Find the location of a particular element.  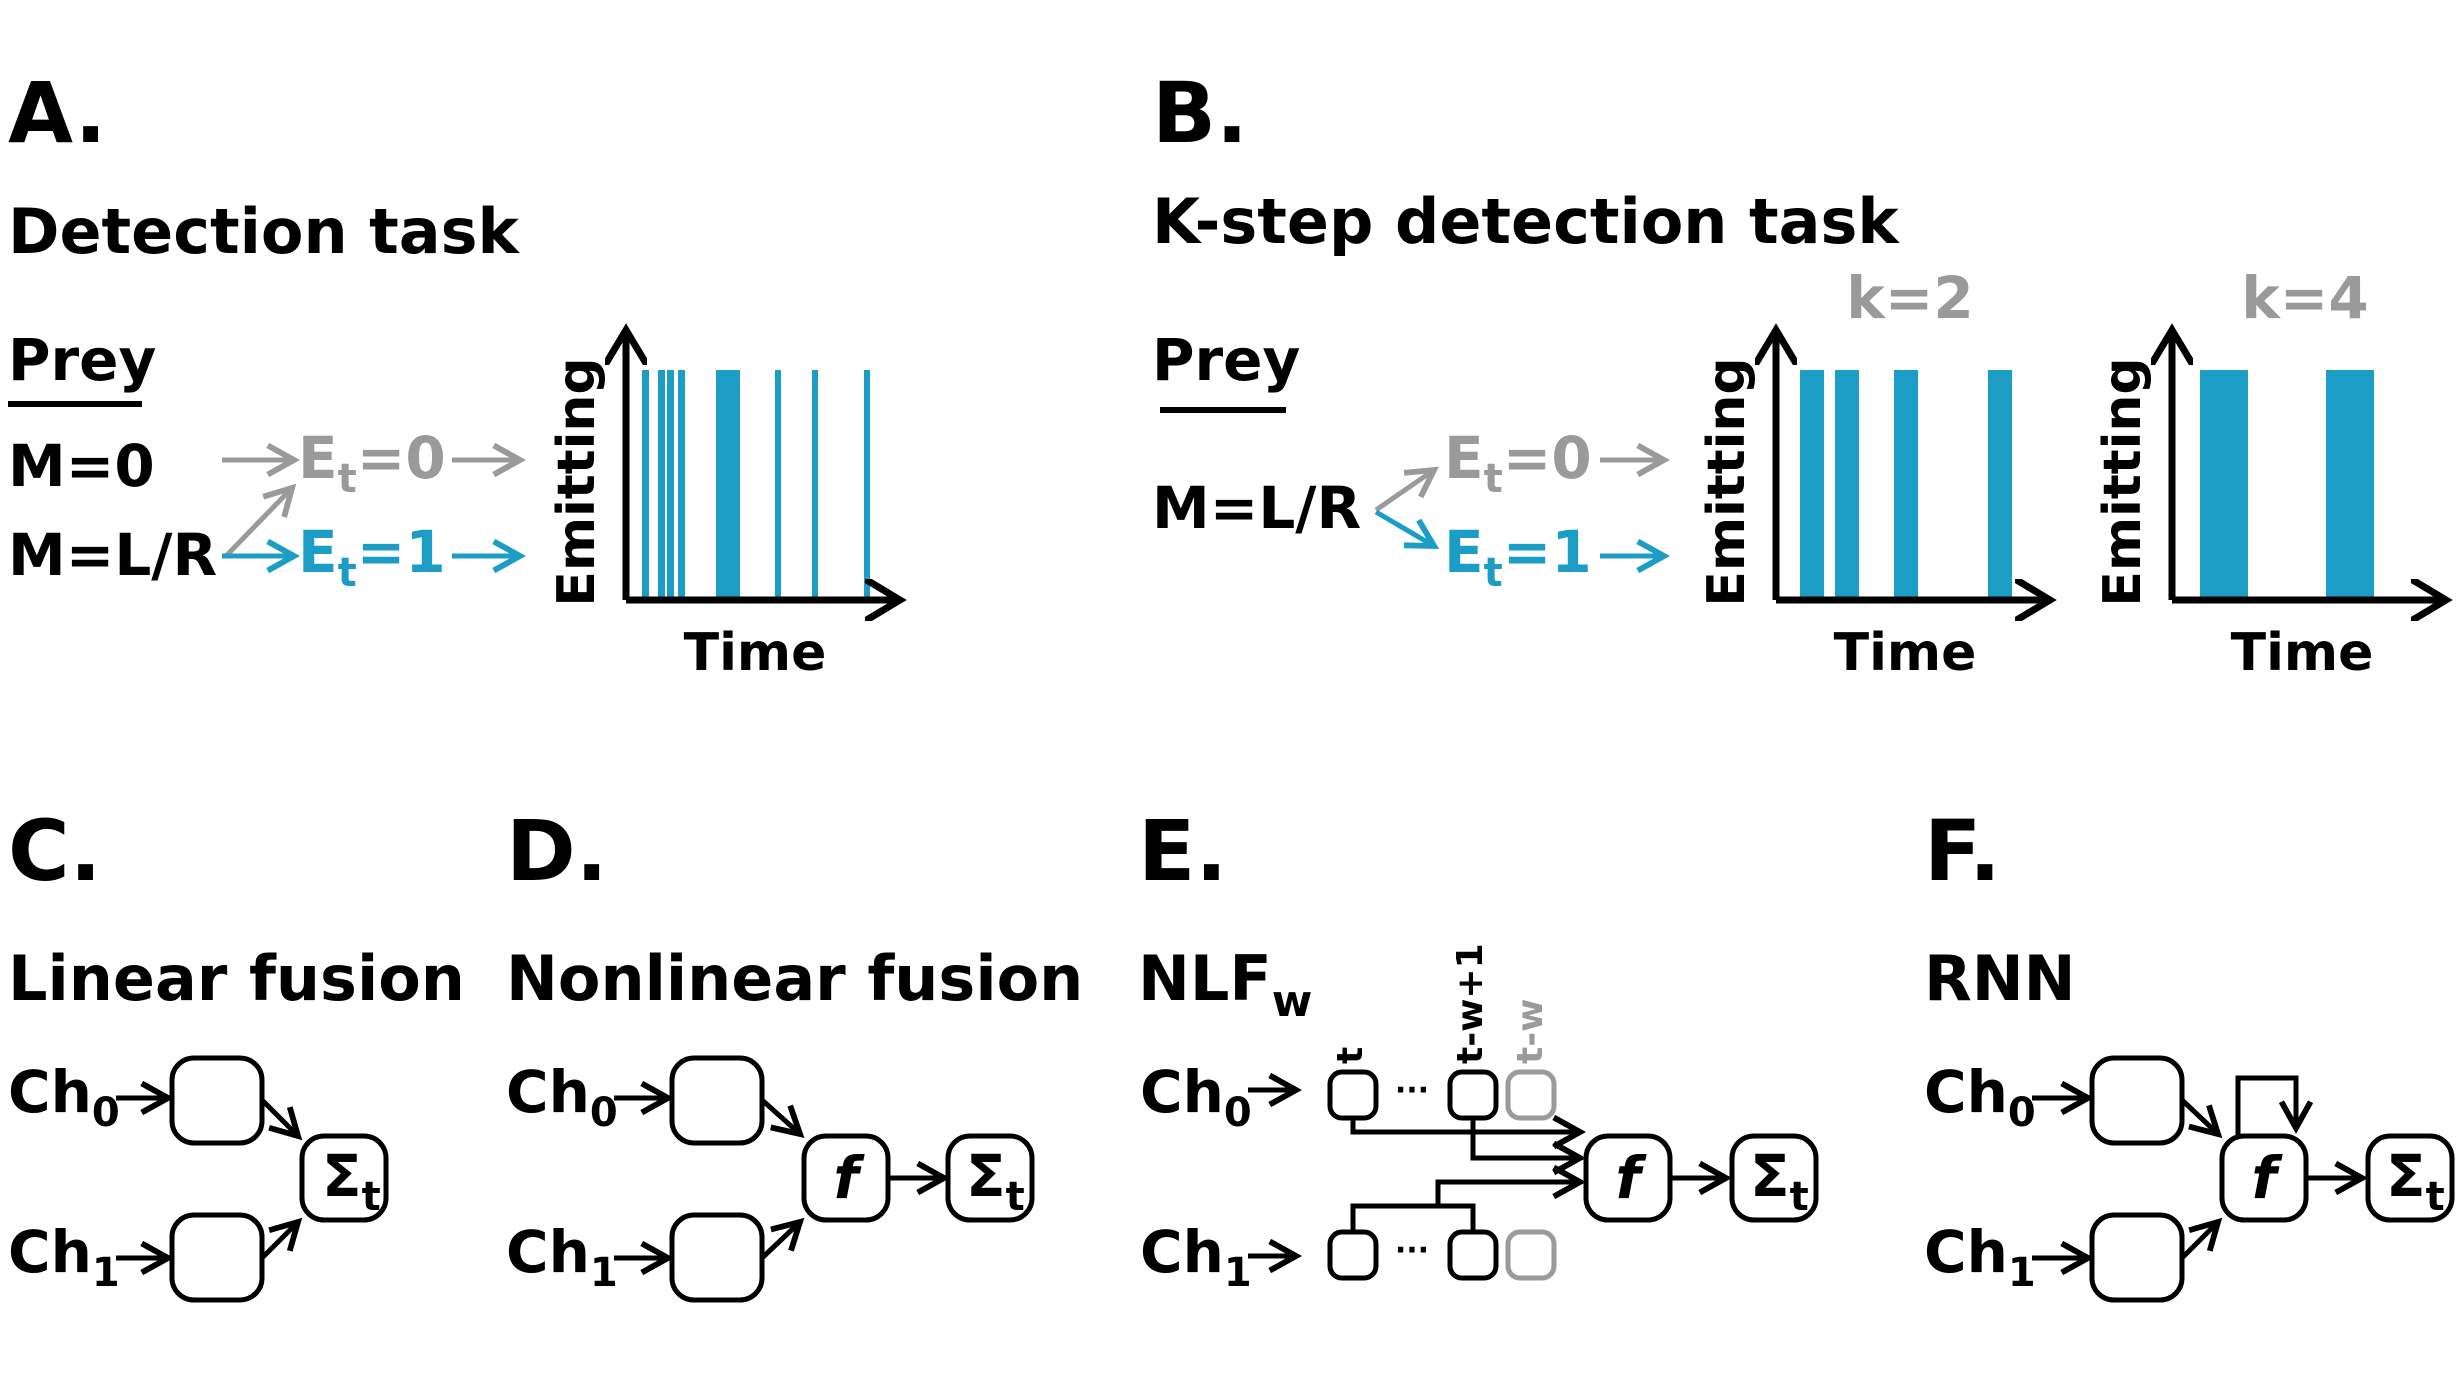

panel-f-title: RNN is located at coordinates (2000, 978).